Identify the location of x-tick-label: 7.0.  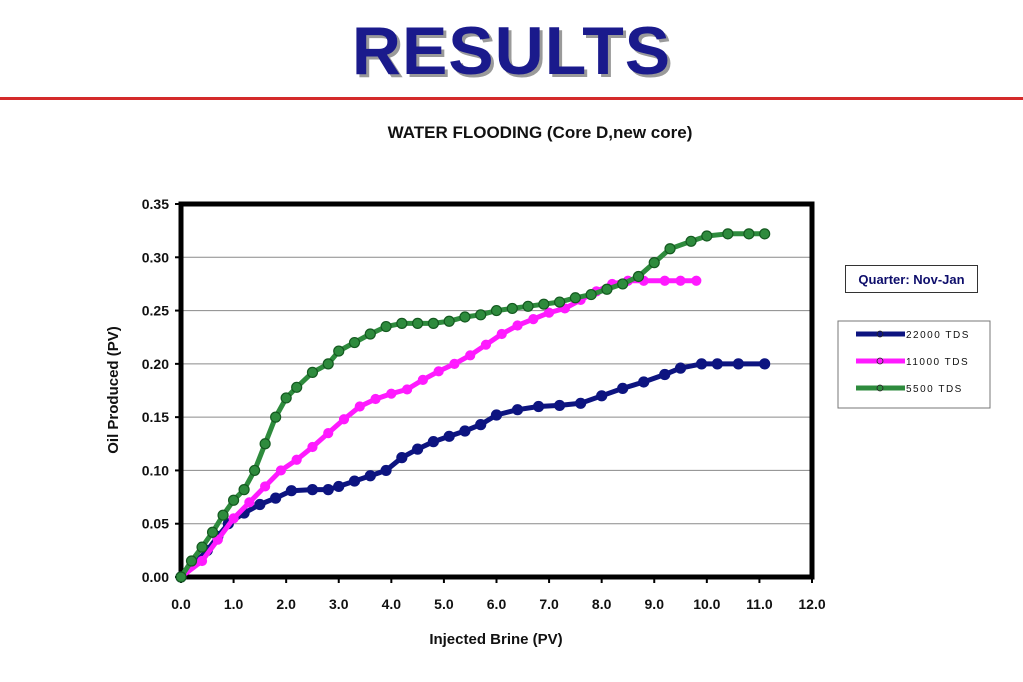
(549, 604).